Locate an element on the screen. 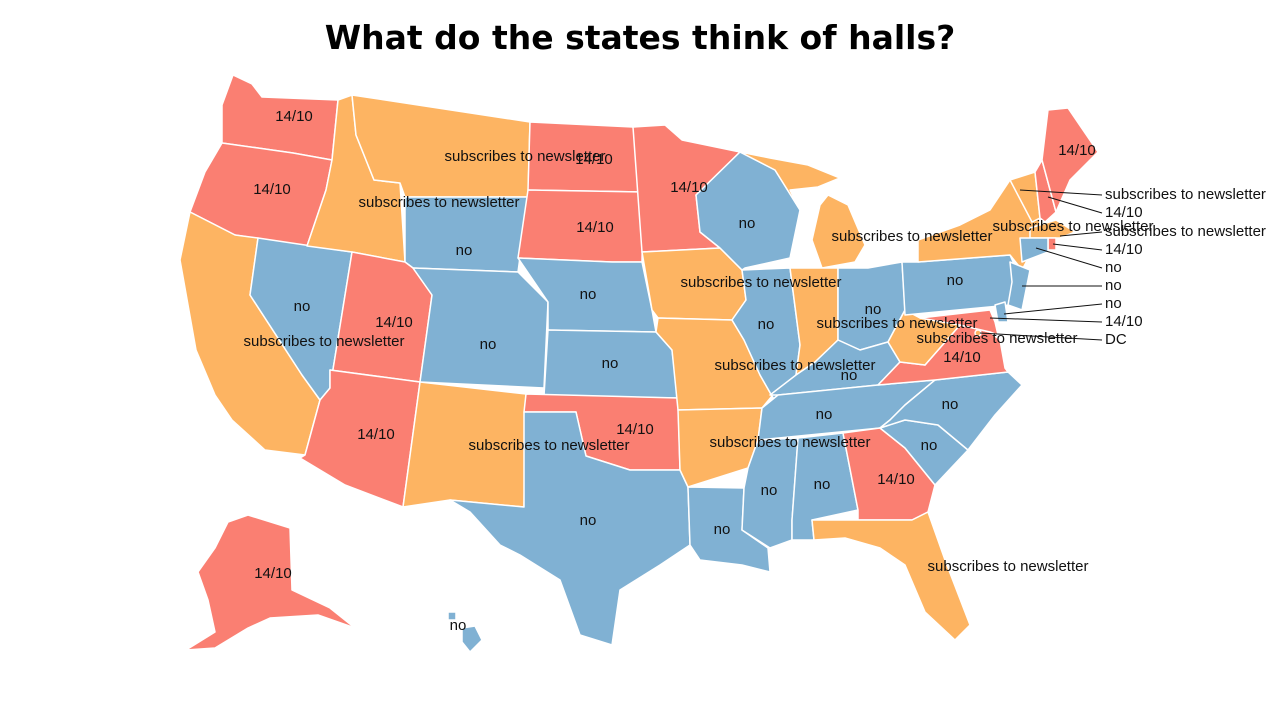 This screenshot has height=720, width=1280. state-hi-islands is located at coordinates (452, 616).